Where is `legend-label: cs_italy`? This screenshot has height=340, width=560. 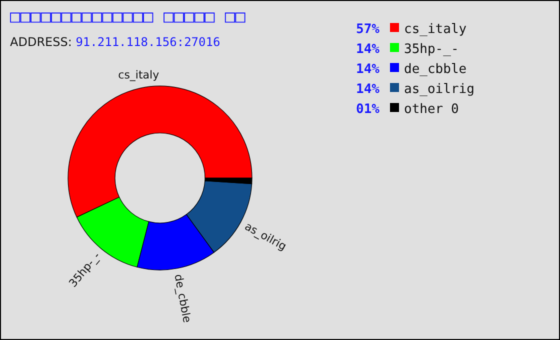 legend-label: cs_italy is located at coordinates (435, 29).